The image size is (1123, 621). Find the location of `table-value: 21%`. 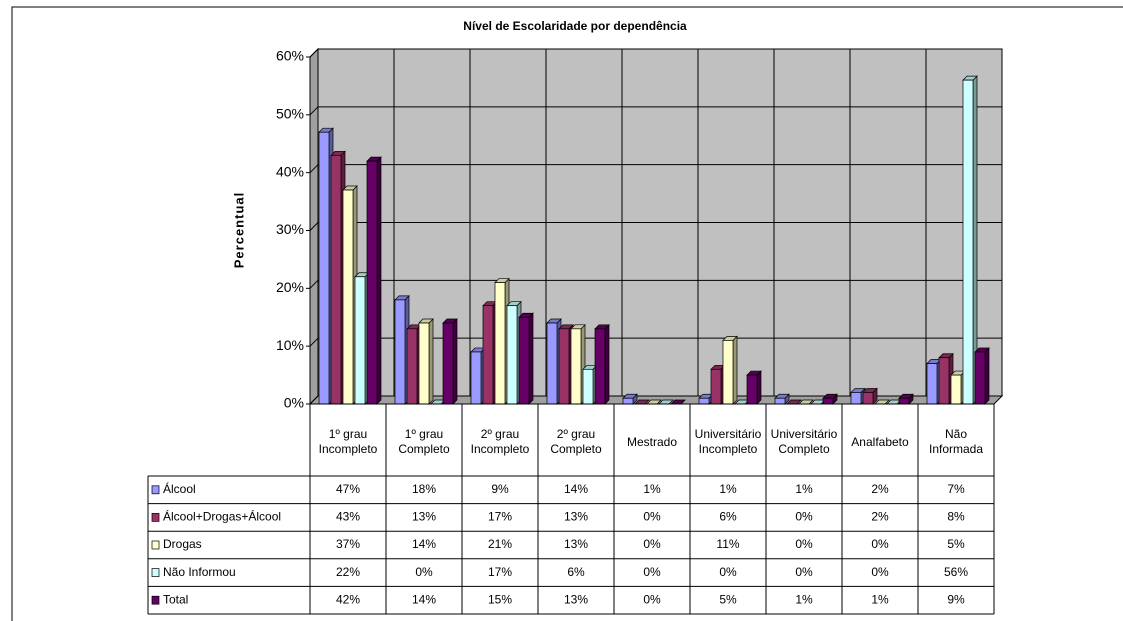

table-value: 21% is located at coordinates (500, 544).